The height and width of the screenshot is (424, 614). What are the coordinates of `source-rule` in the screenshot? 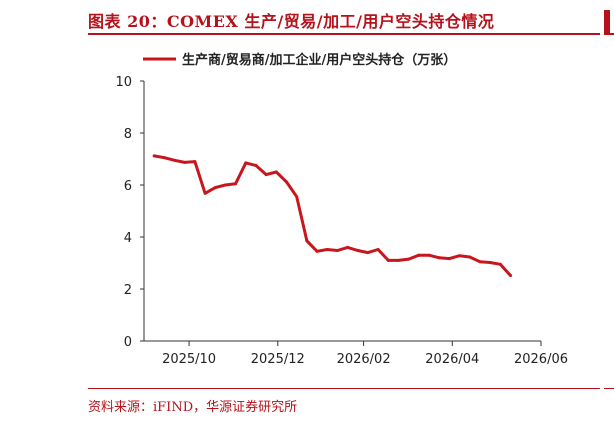 It's located at (344, 388).